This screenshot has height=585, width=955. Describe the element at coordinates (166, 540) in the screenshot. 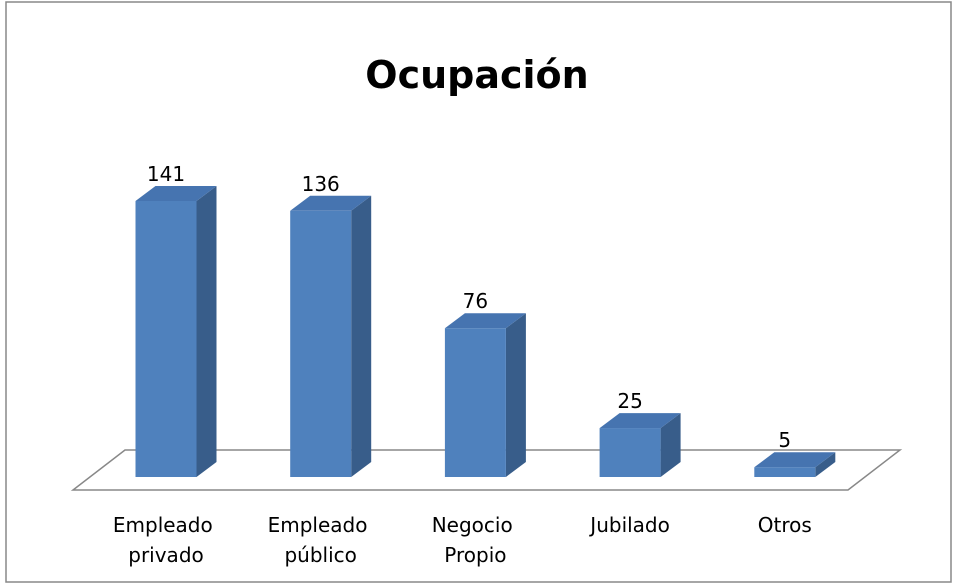

I see `x-tick-label: Empleado privado` at that location.